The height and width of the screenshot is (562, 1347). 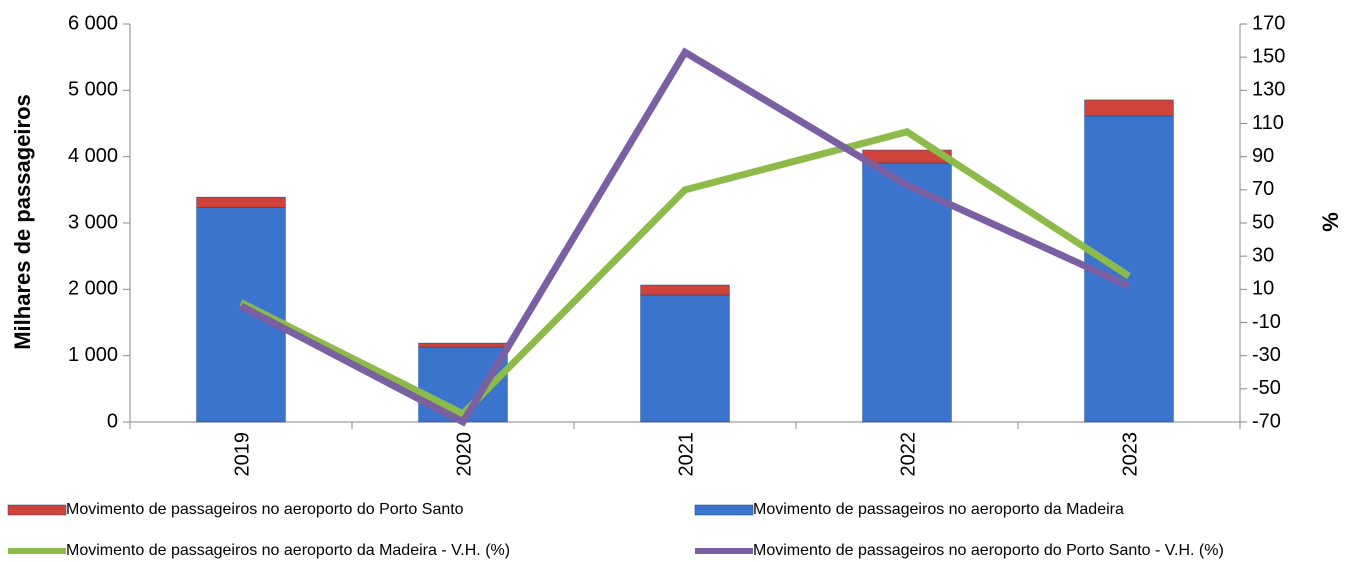 I want to click on x-tick-label: 2019, so click(x=242, y=454).